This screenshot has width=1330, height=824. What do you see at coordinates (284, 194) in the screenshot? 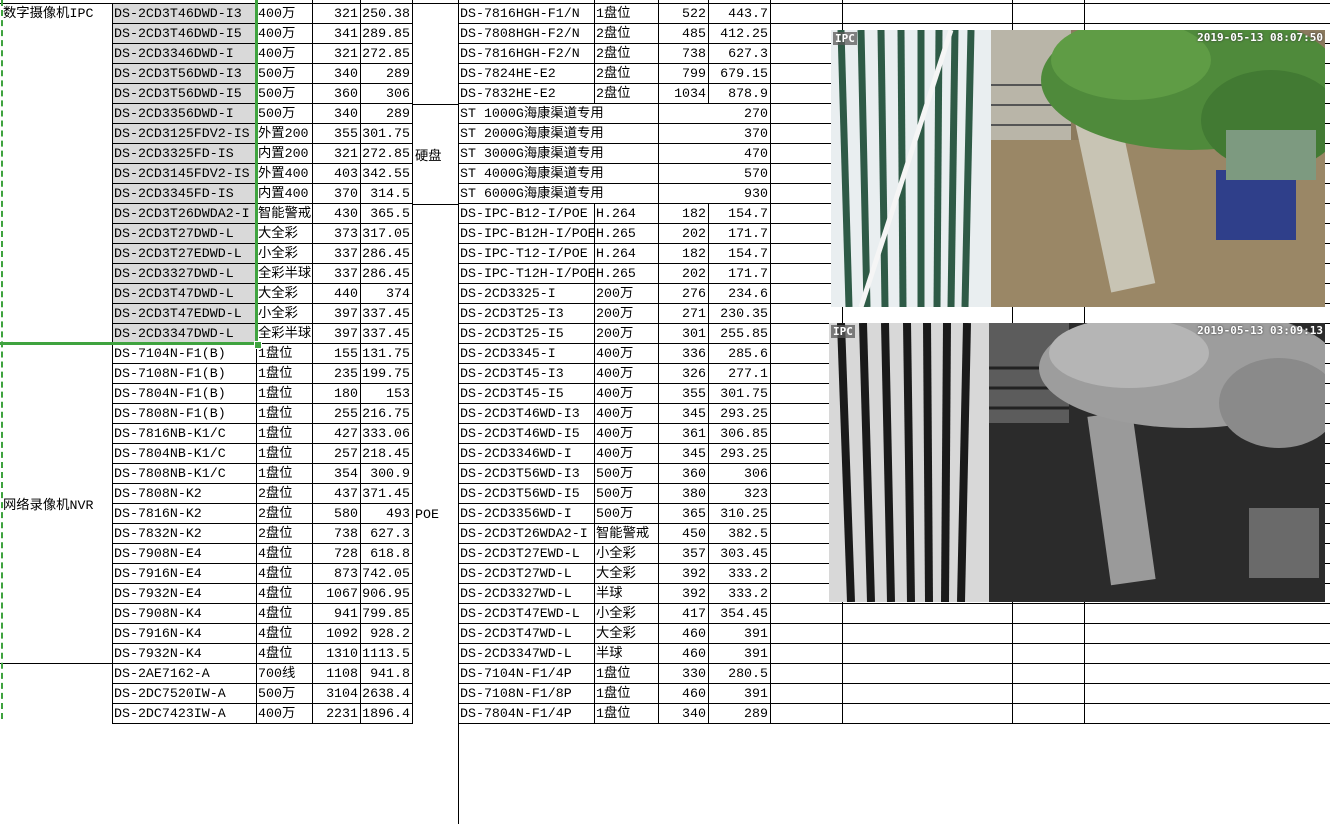
I see `left-spec-cell: 内置400` at bounding box center [284, 194].